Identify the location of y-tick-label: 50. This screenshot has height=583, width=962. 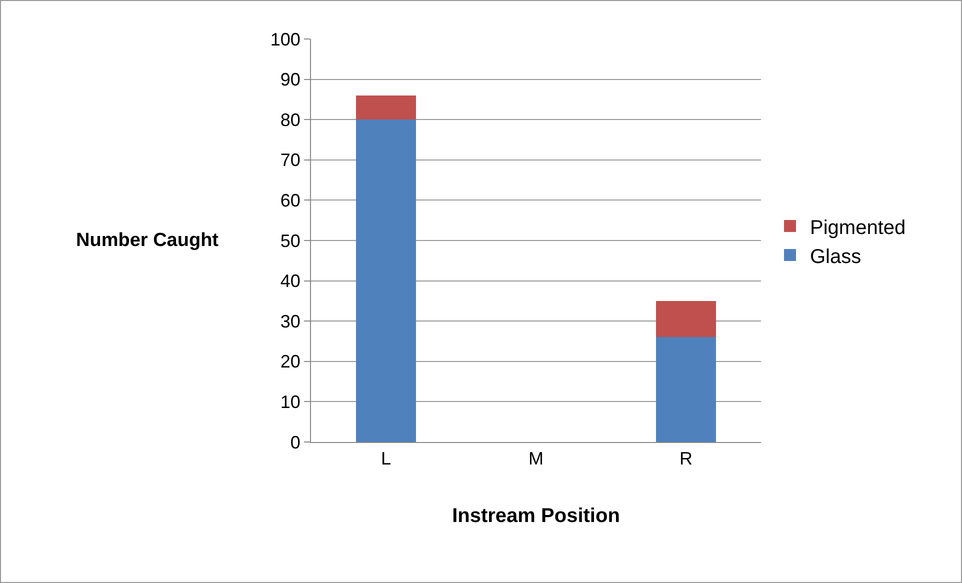
(290, 240).